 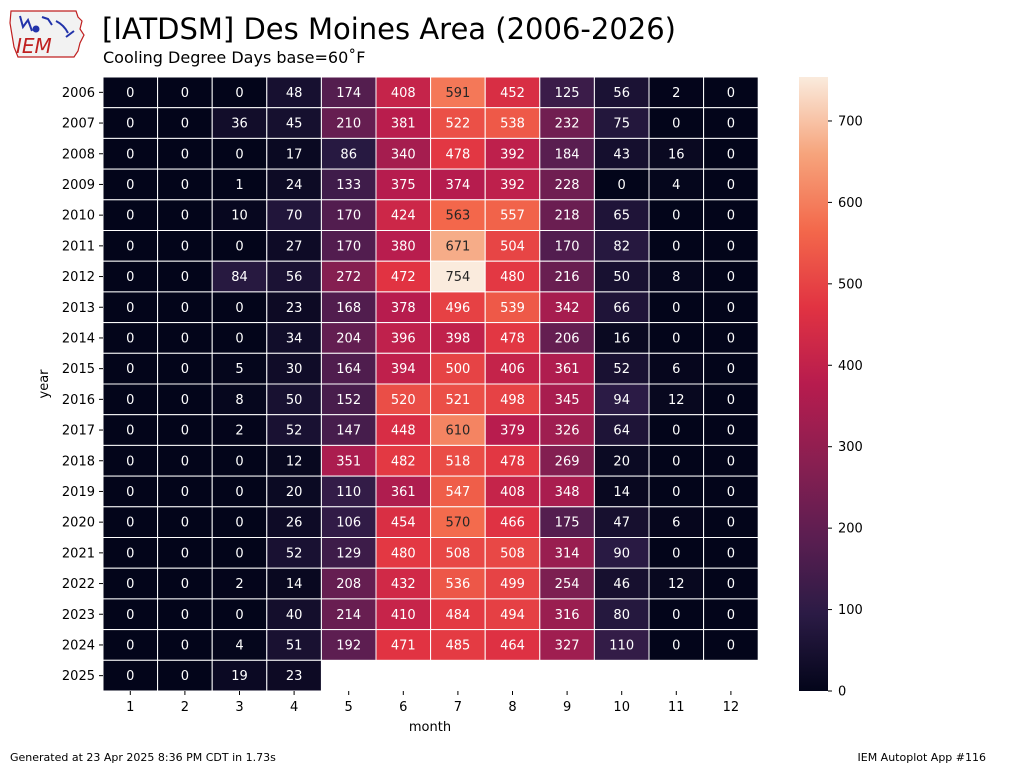 I want to click on cell-value-label: 204, so click(x=348, y=338).